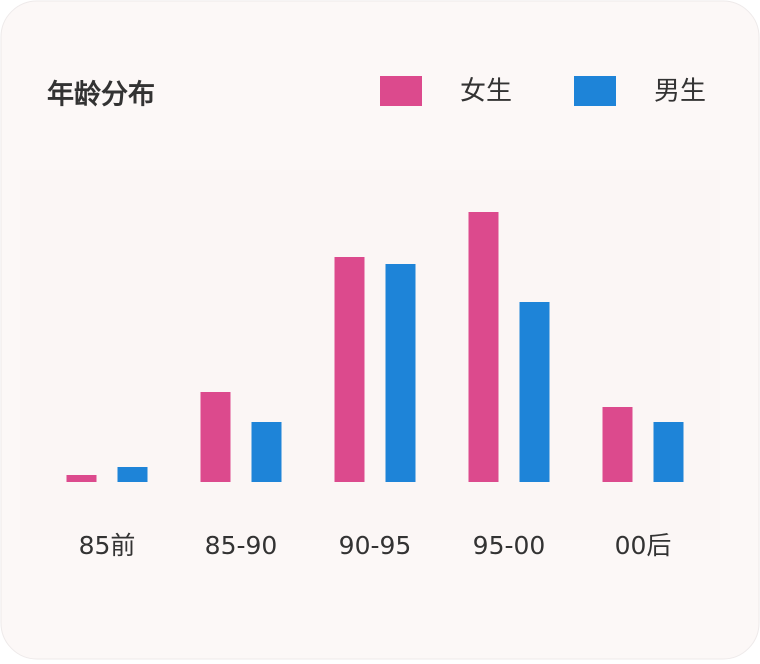  I want to click on legend-label: 男生, so click(680, 92).